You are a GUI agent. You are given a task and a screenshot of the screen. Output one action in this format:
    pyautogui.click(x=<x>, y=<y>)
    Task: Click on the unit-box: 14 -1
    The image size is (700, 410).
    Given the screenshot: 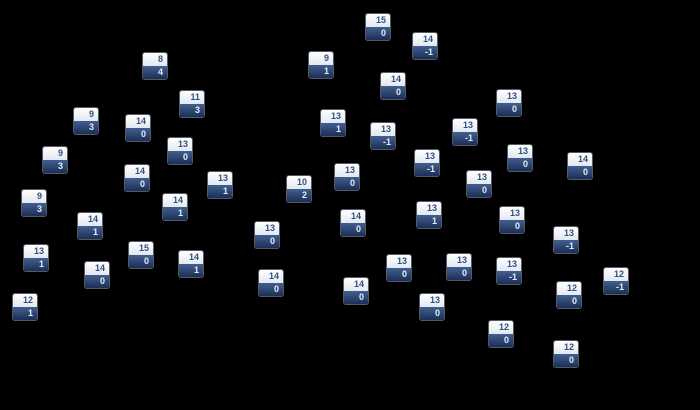 What is the action you would take?
    pyautogui.click(x=425, y=46)
    